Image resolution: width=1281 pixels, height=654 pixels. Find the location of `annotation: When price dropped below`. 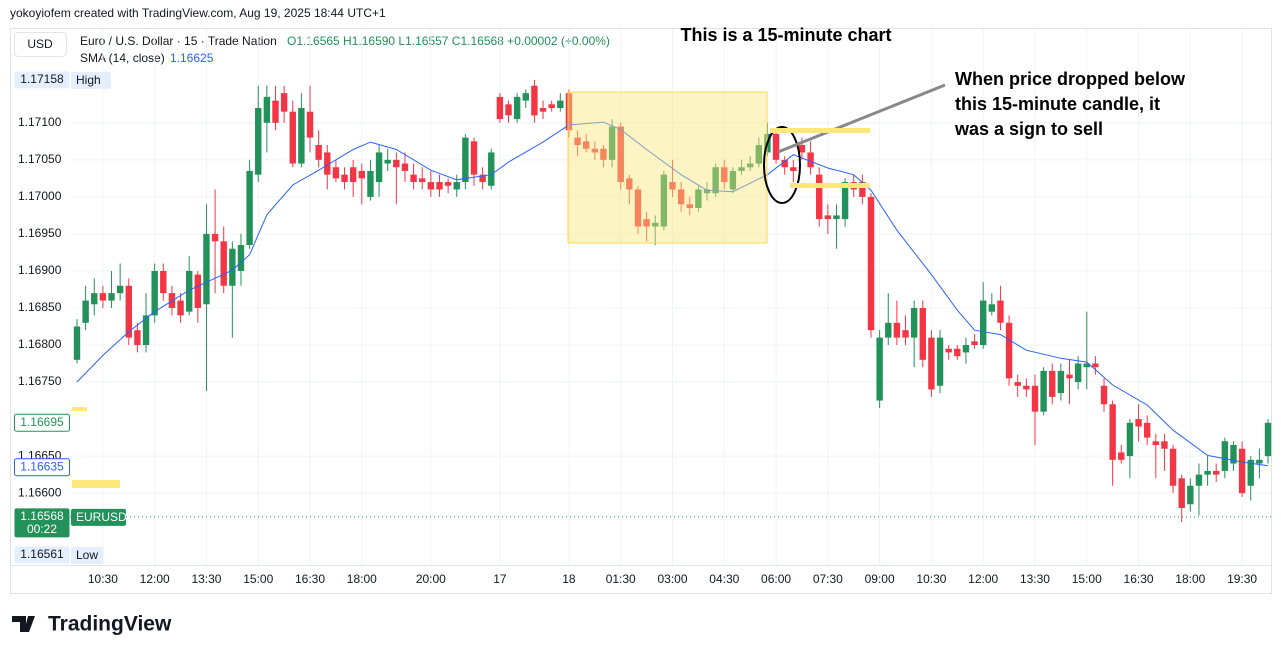

annotation: When price dropped below is located at coordinates (1070, 79).